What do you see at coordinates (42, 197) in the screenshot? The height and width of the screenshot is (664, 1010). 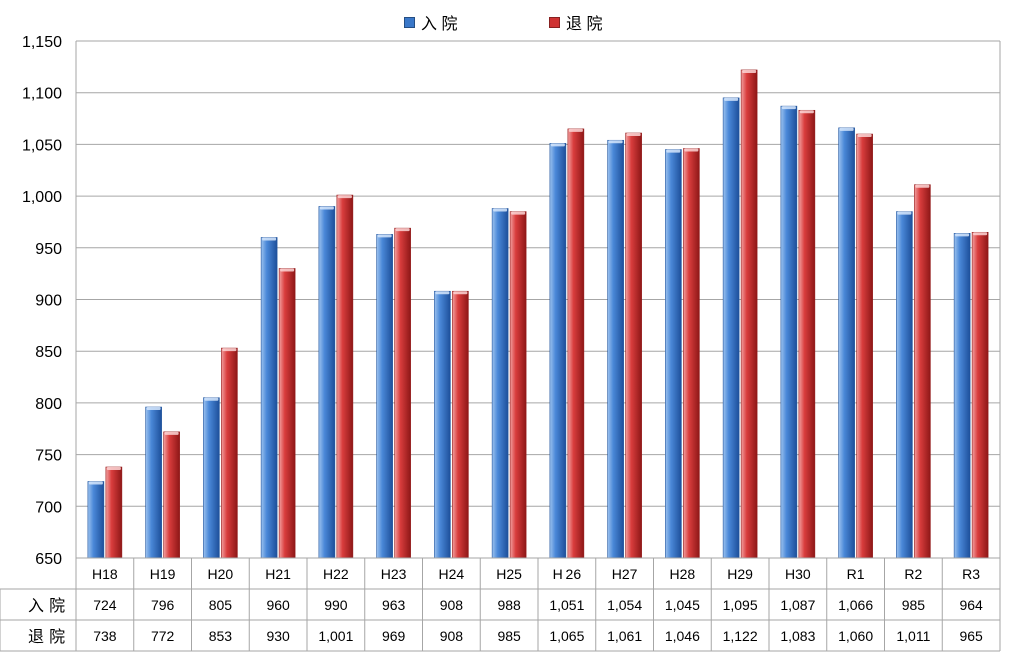 I see `y-tick-label: 1,000` at bounding box center [42, 197].